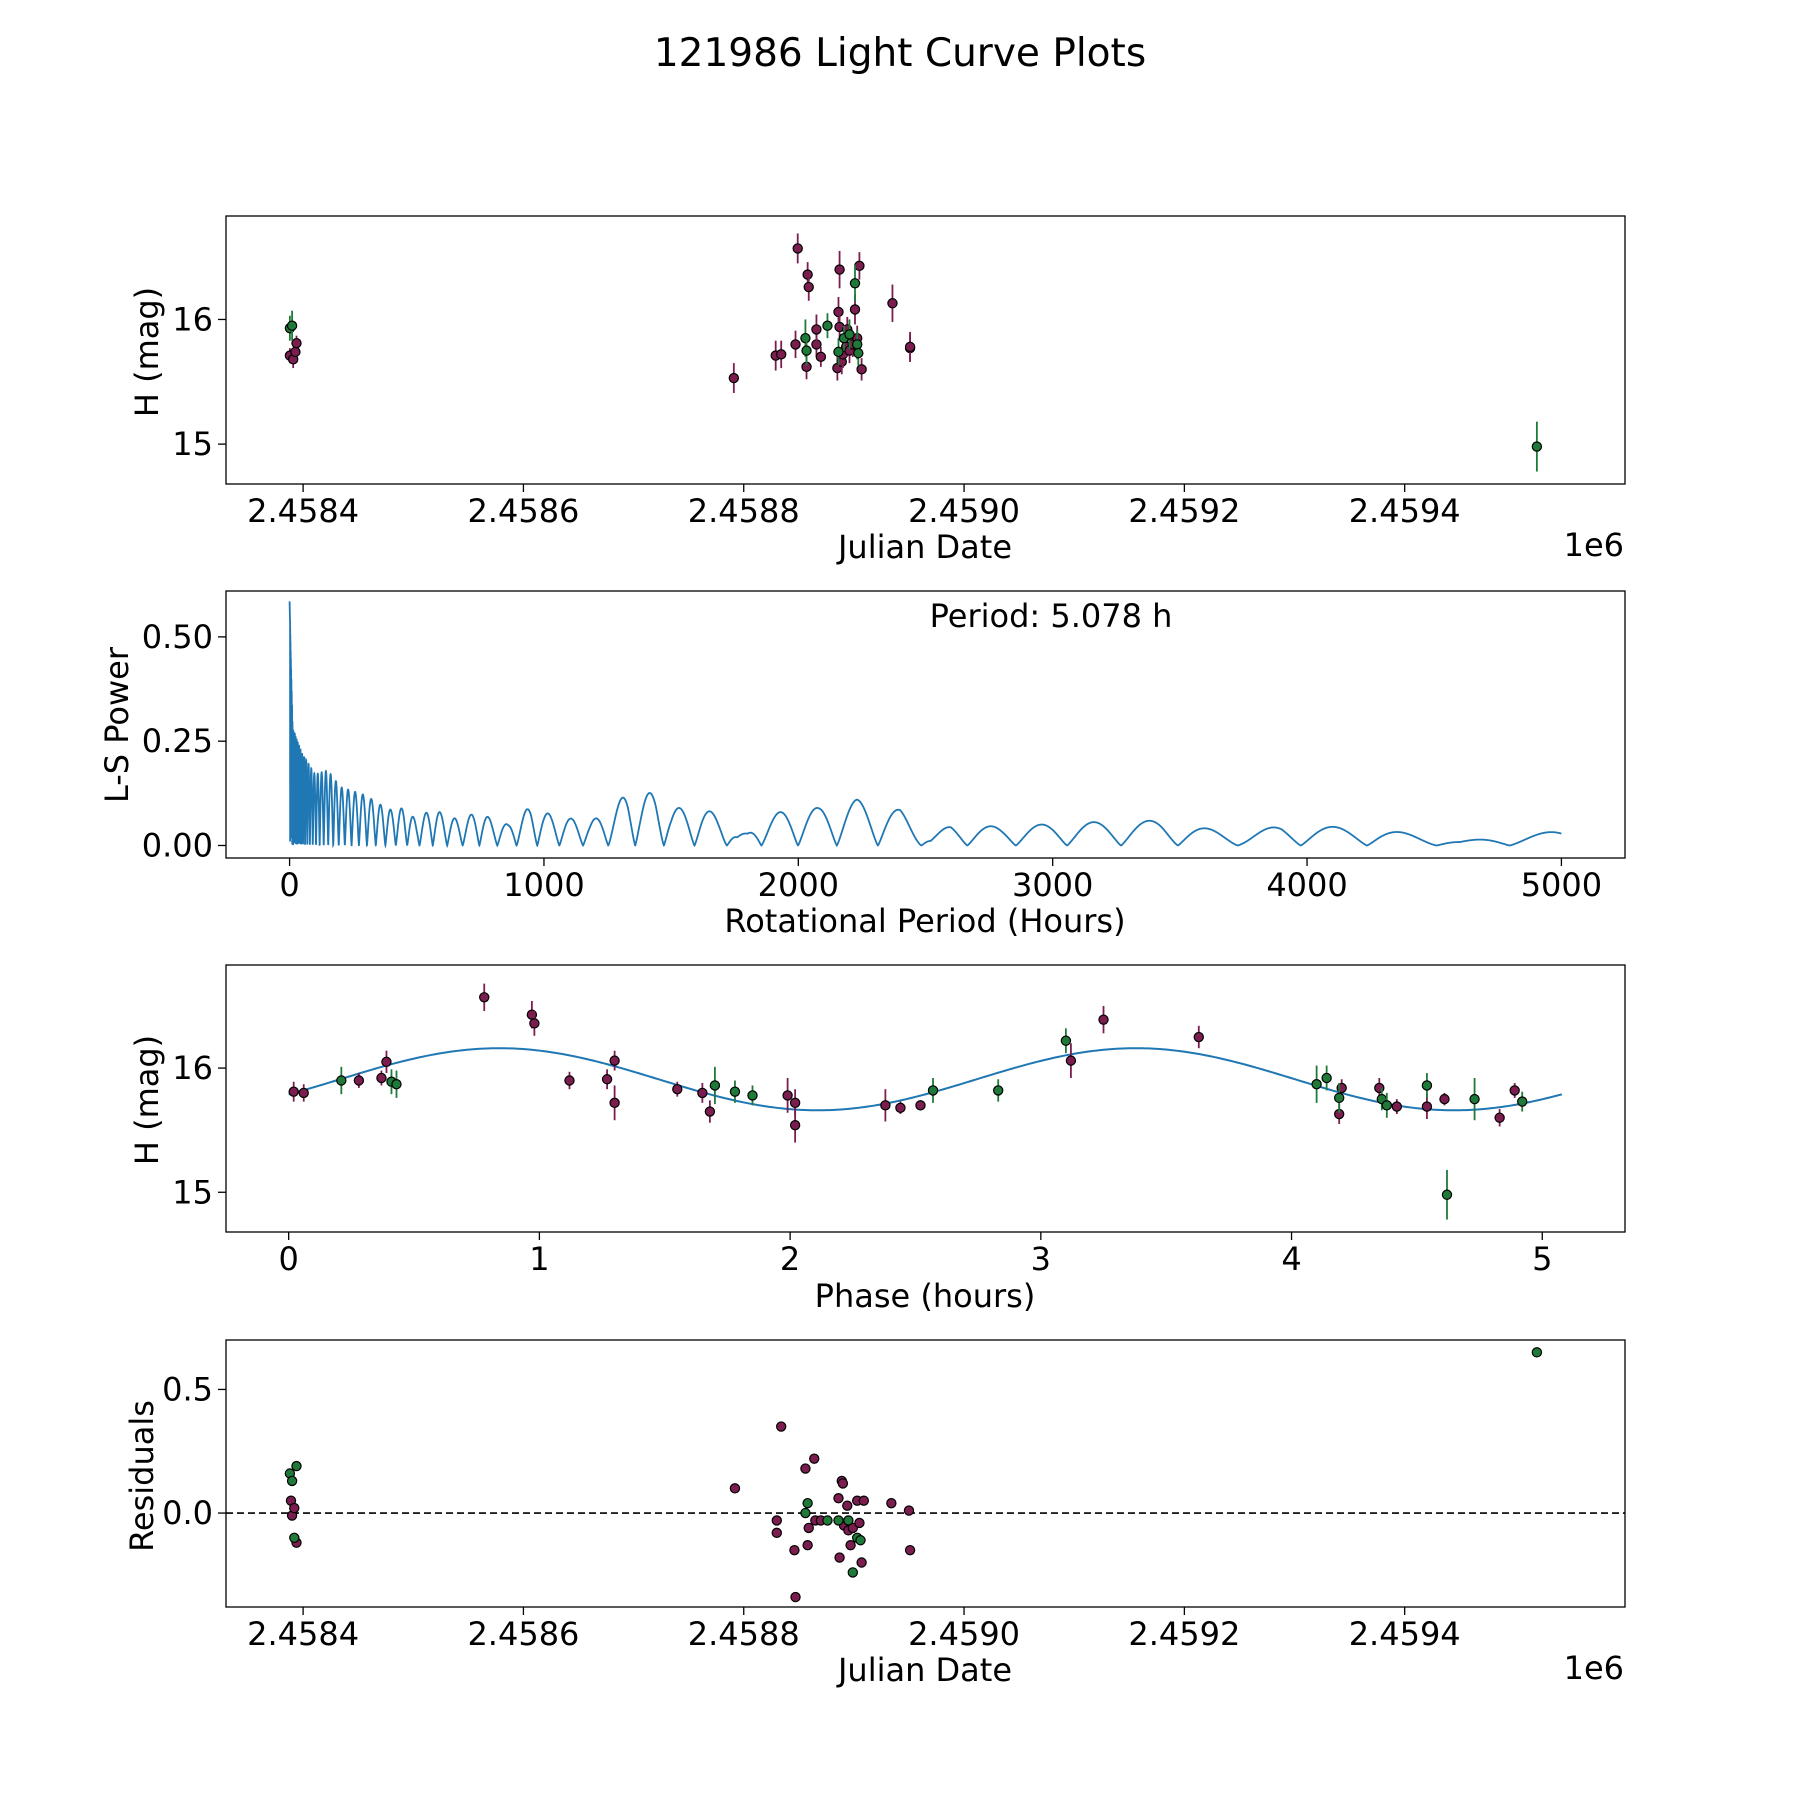 This screenshot has height=1800, width=1800. I want to click on lightcurve-series-group_b, so click(913, 368).